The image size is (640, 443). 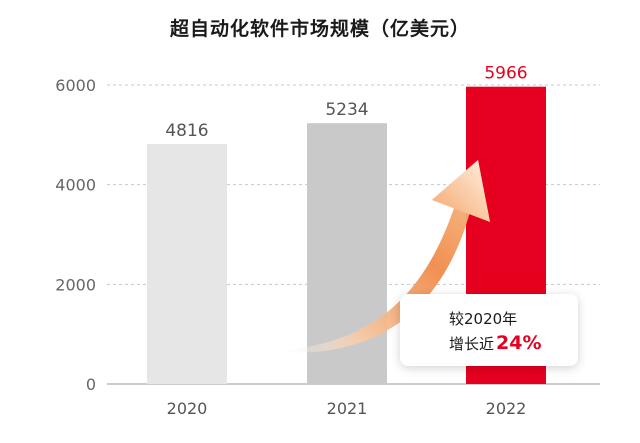 What do you see at coordinates (472, 344) in the screenshot?
I see `callout-line2-text: 增长近` at bounding box center [472, 344].